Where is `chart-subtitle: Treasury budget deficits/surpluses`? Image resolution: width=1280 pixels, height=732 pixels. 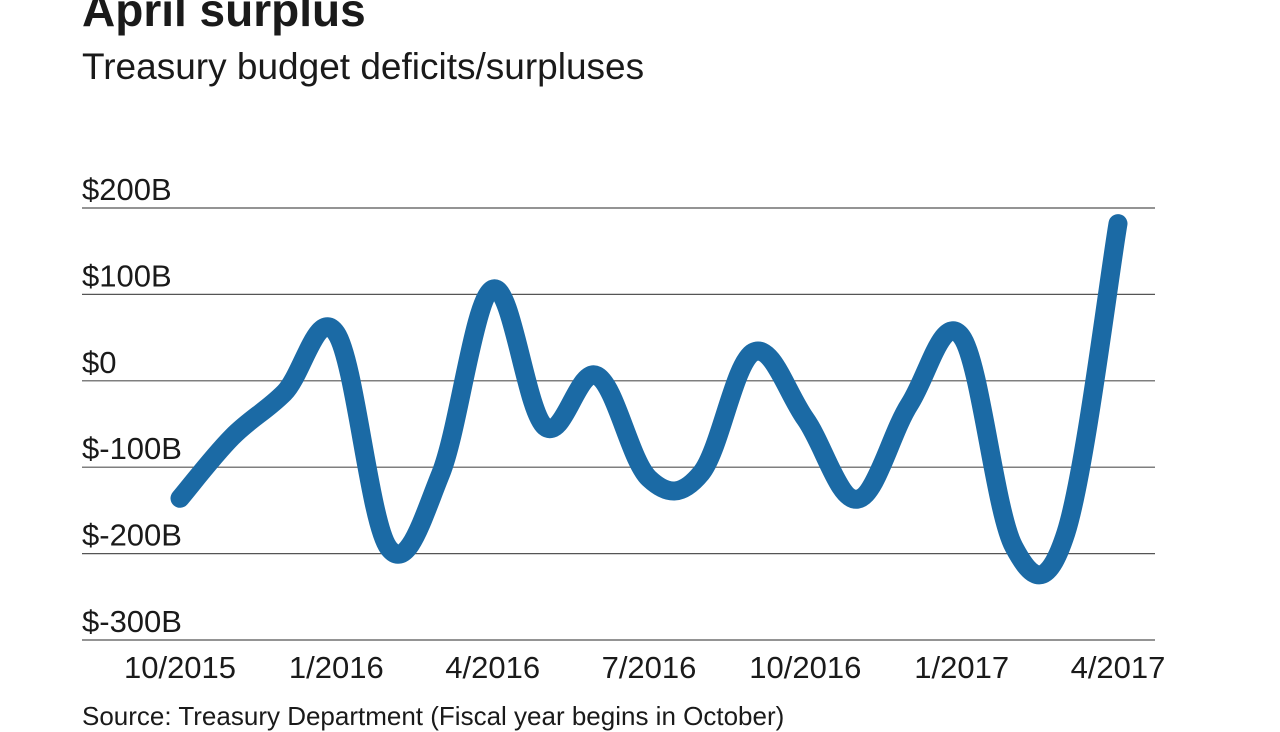 chart-subtitle: Treasury budget deficits/surpluses is located at coordinates (363, 66).